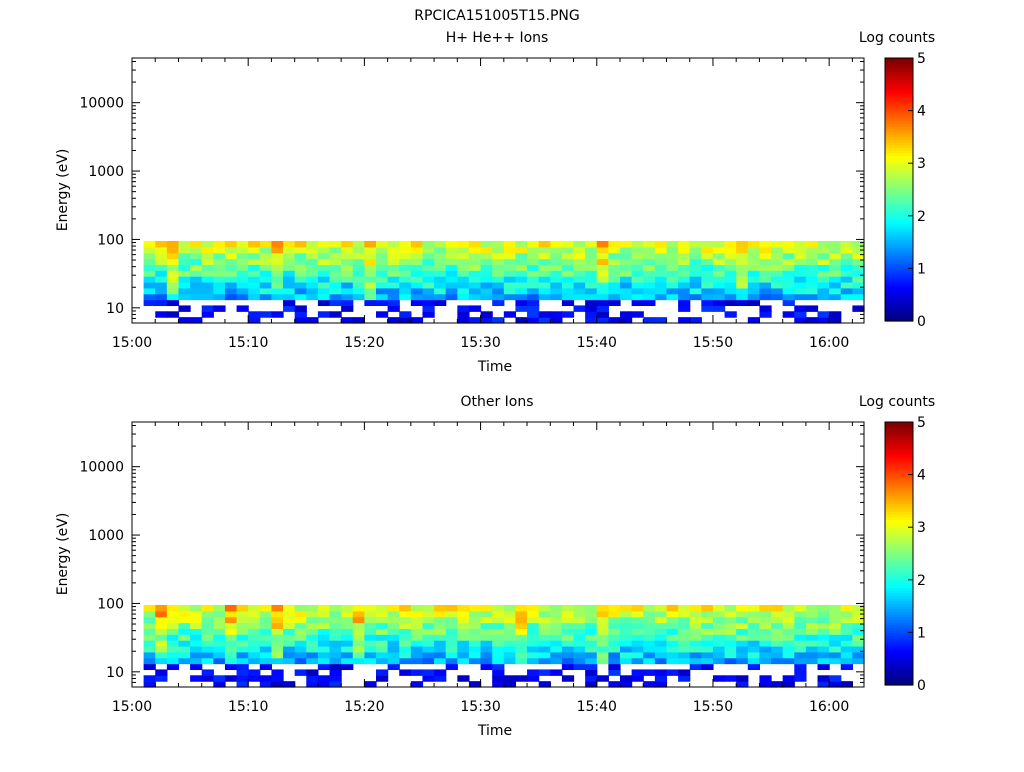 The height and width of the screenshot is (772, 1024). I want to click on x-tick-label: 15:40, so click(597, 343).